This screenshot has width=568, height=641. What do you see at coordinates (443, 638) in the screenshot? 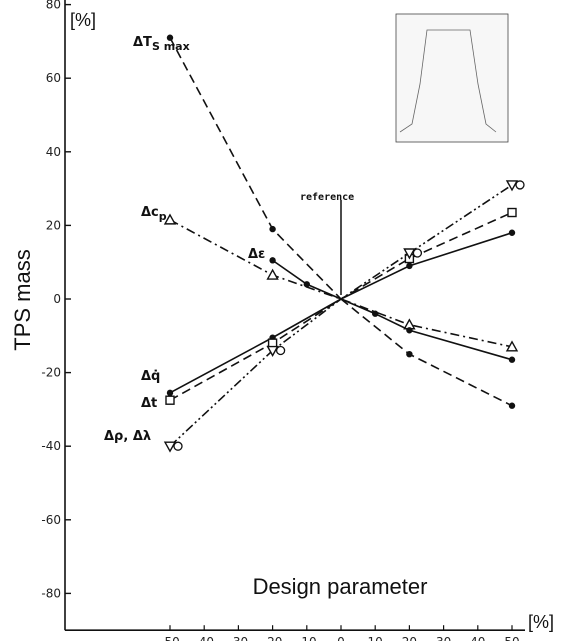
I see `x-tick-label: 30` at bounding box center [443, 638].